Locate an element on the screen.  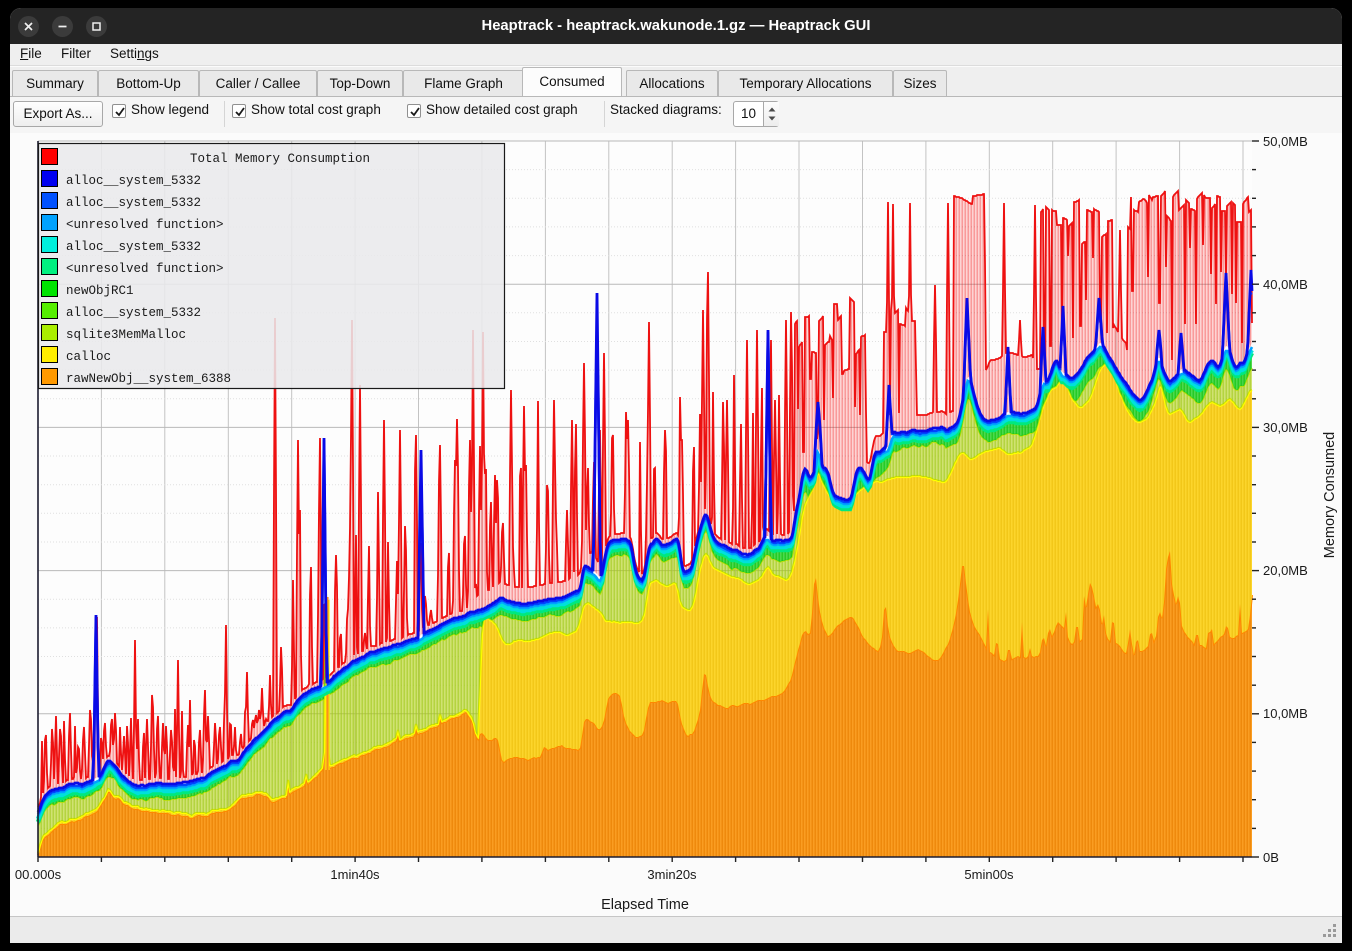
svg-text: rawNewObj__system_6388 is located at coordinates (148, 379).